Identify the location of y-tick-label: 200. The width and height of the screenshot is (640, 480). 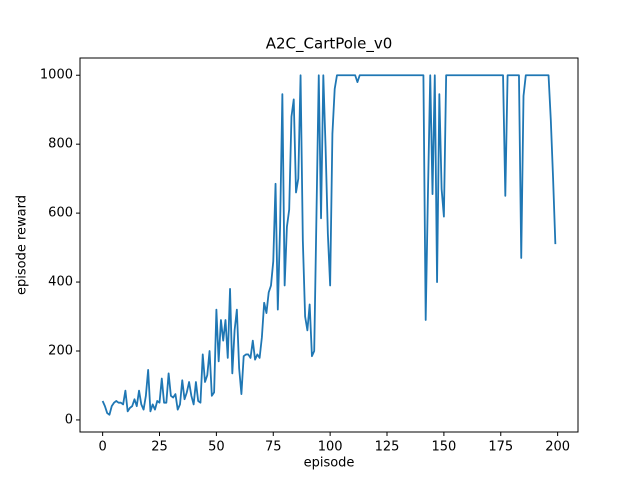
(60, 350).